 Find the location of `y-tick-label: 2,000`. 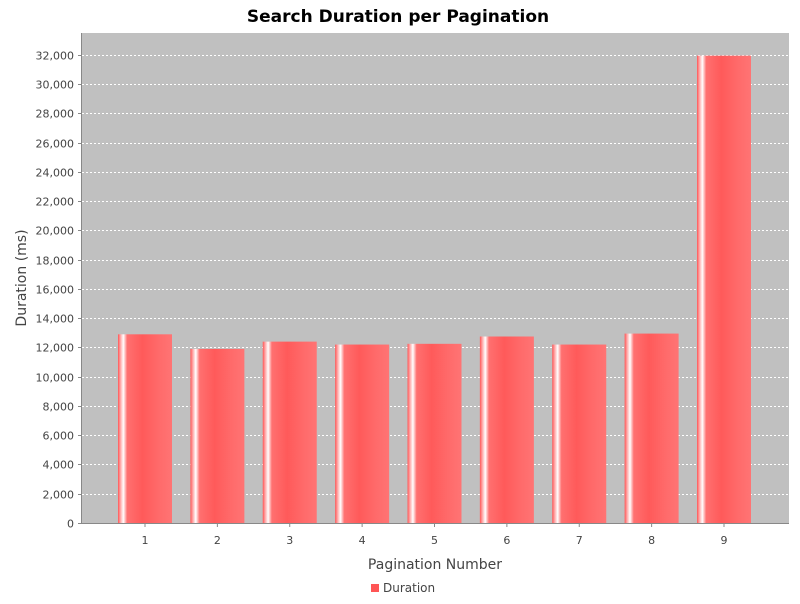

y-tick-label: 2,000 is located at coordinates (59, 495).